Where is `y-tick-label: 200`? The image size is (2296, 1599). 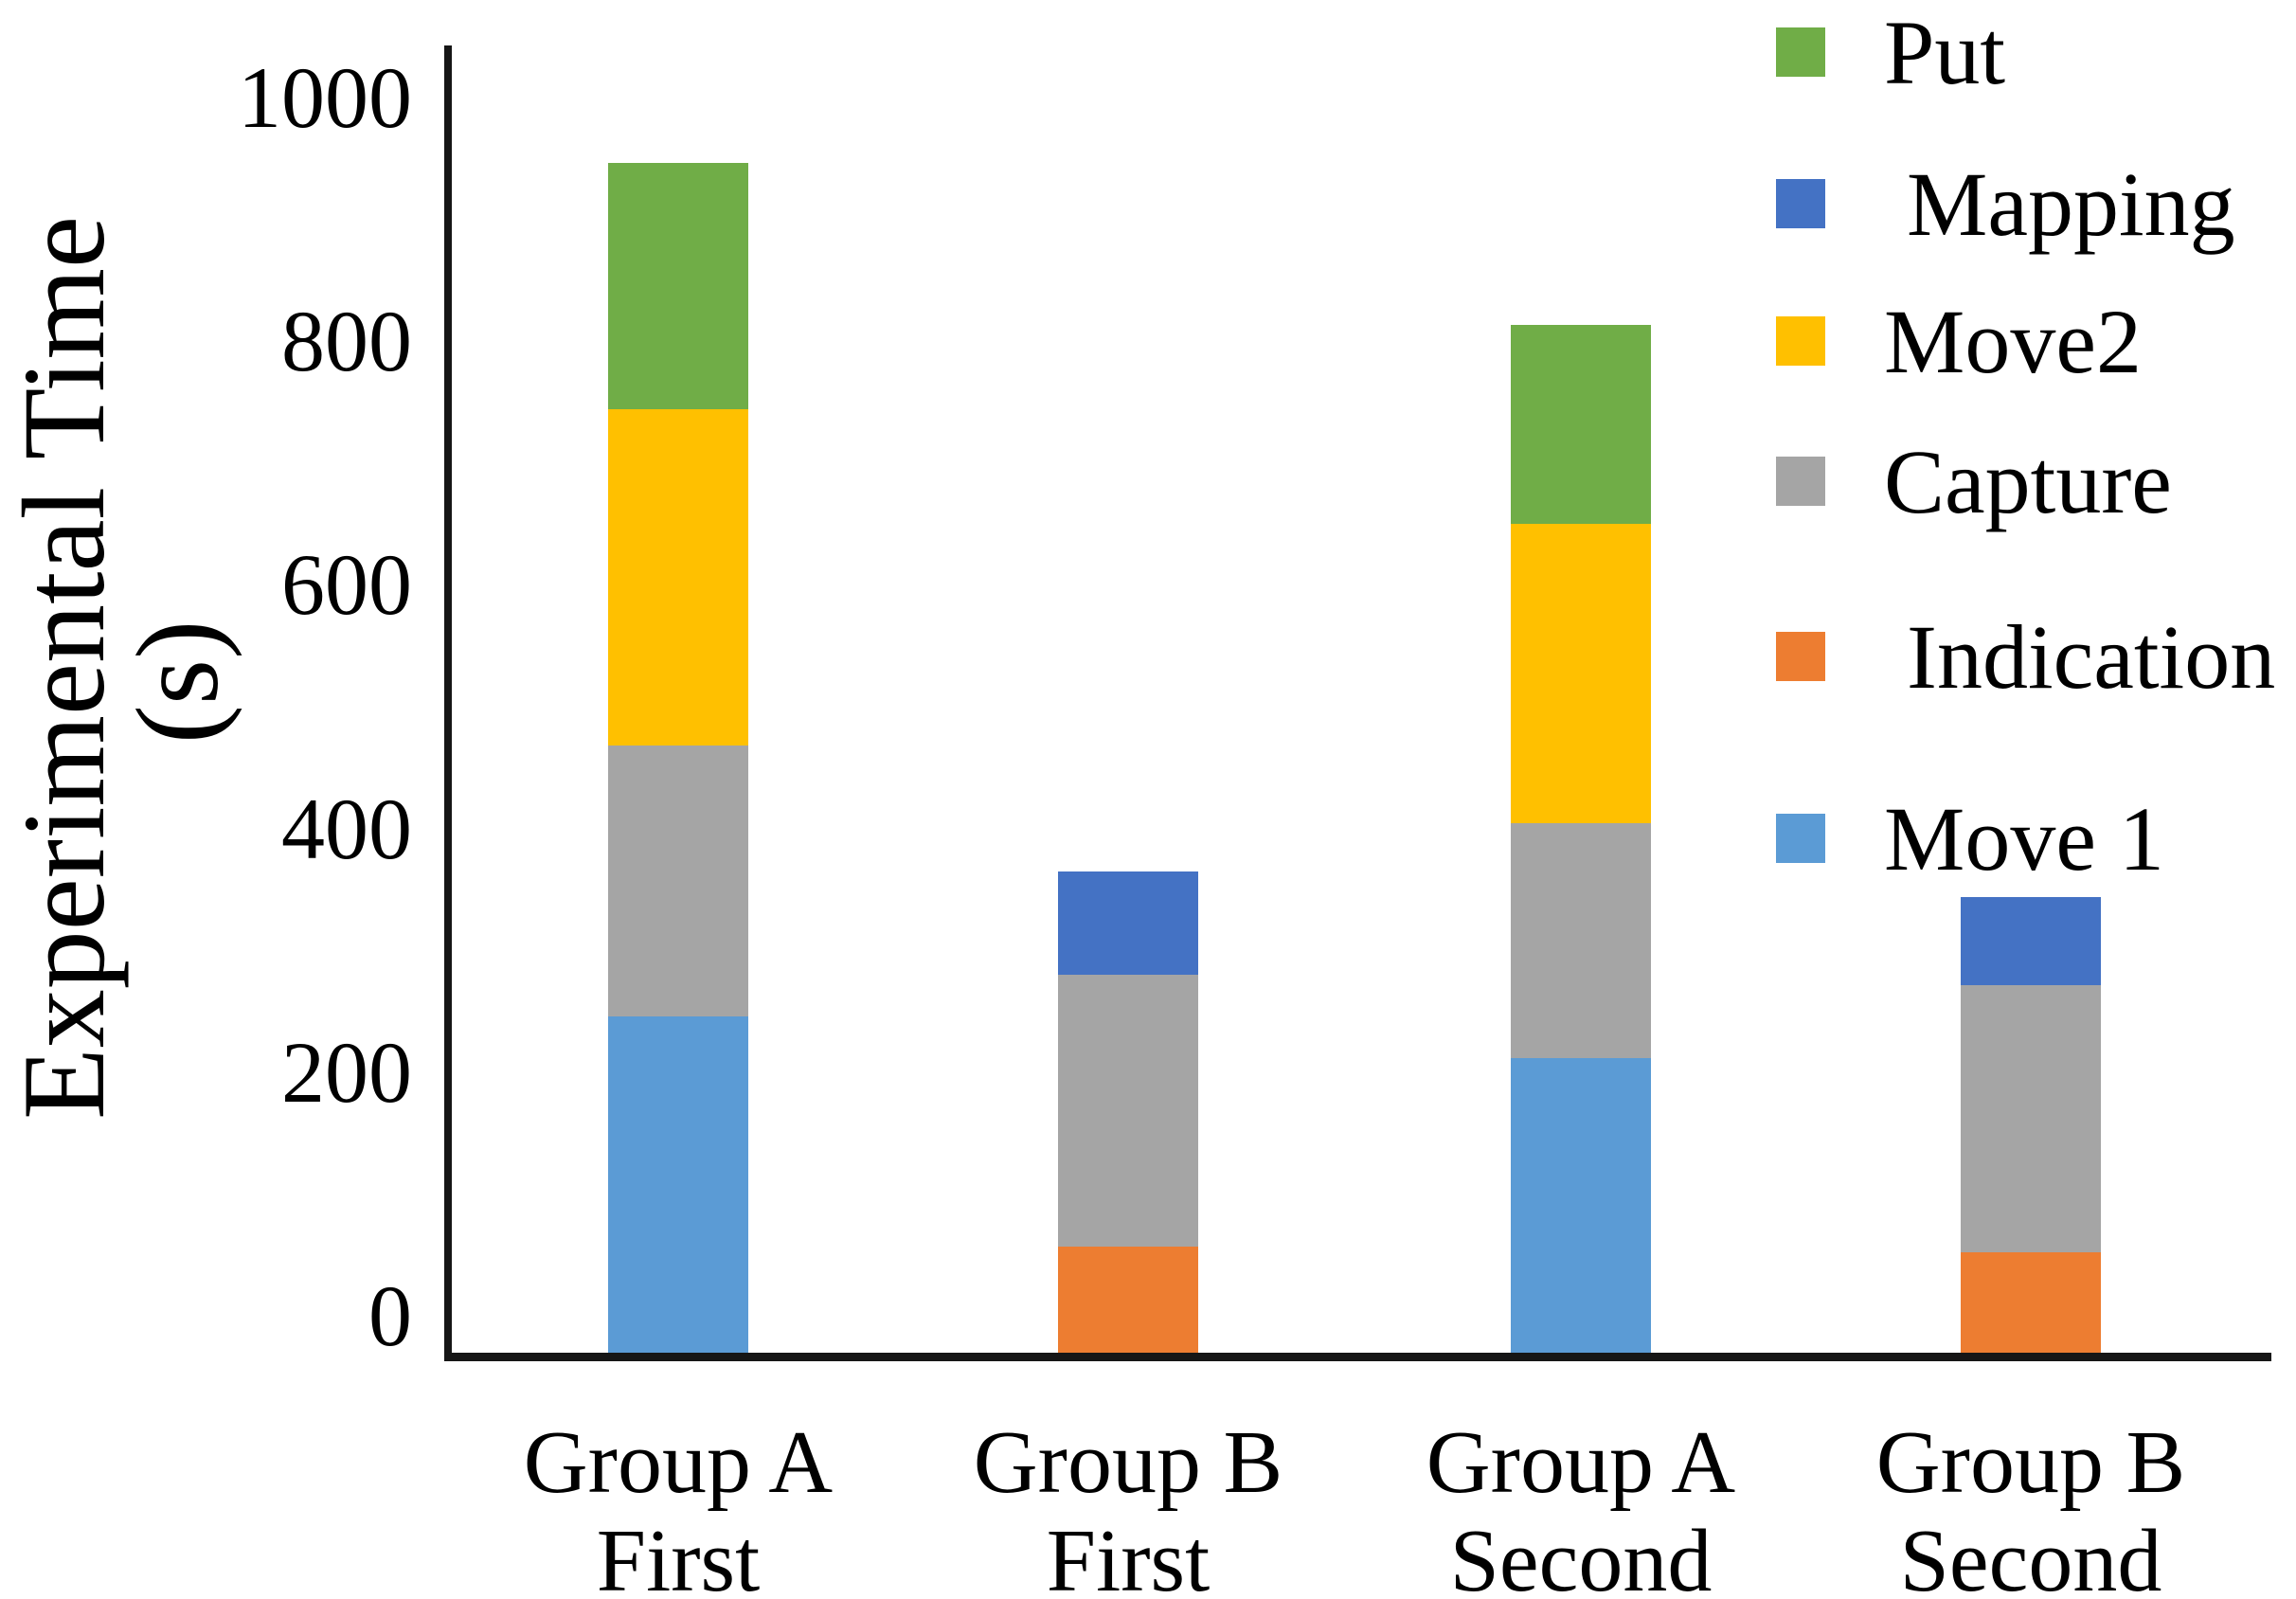 y-tick-label: 200 is located at coordinates (346, 1072).